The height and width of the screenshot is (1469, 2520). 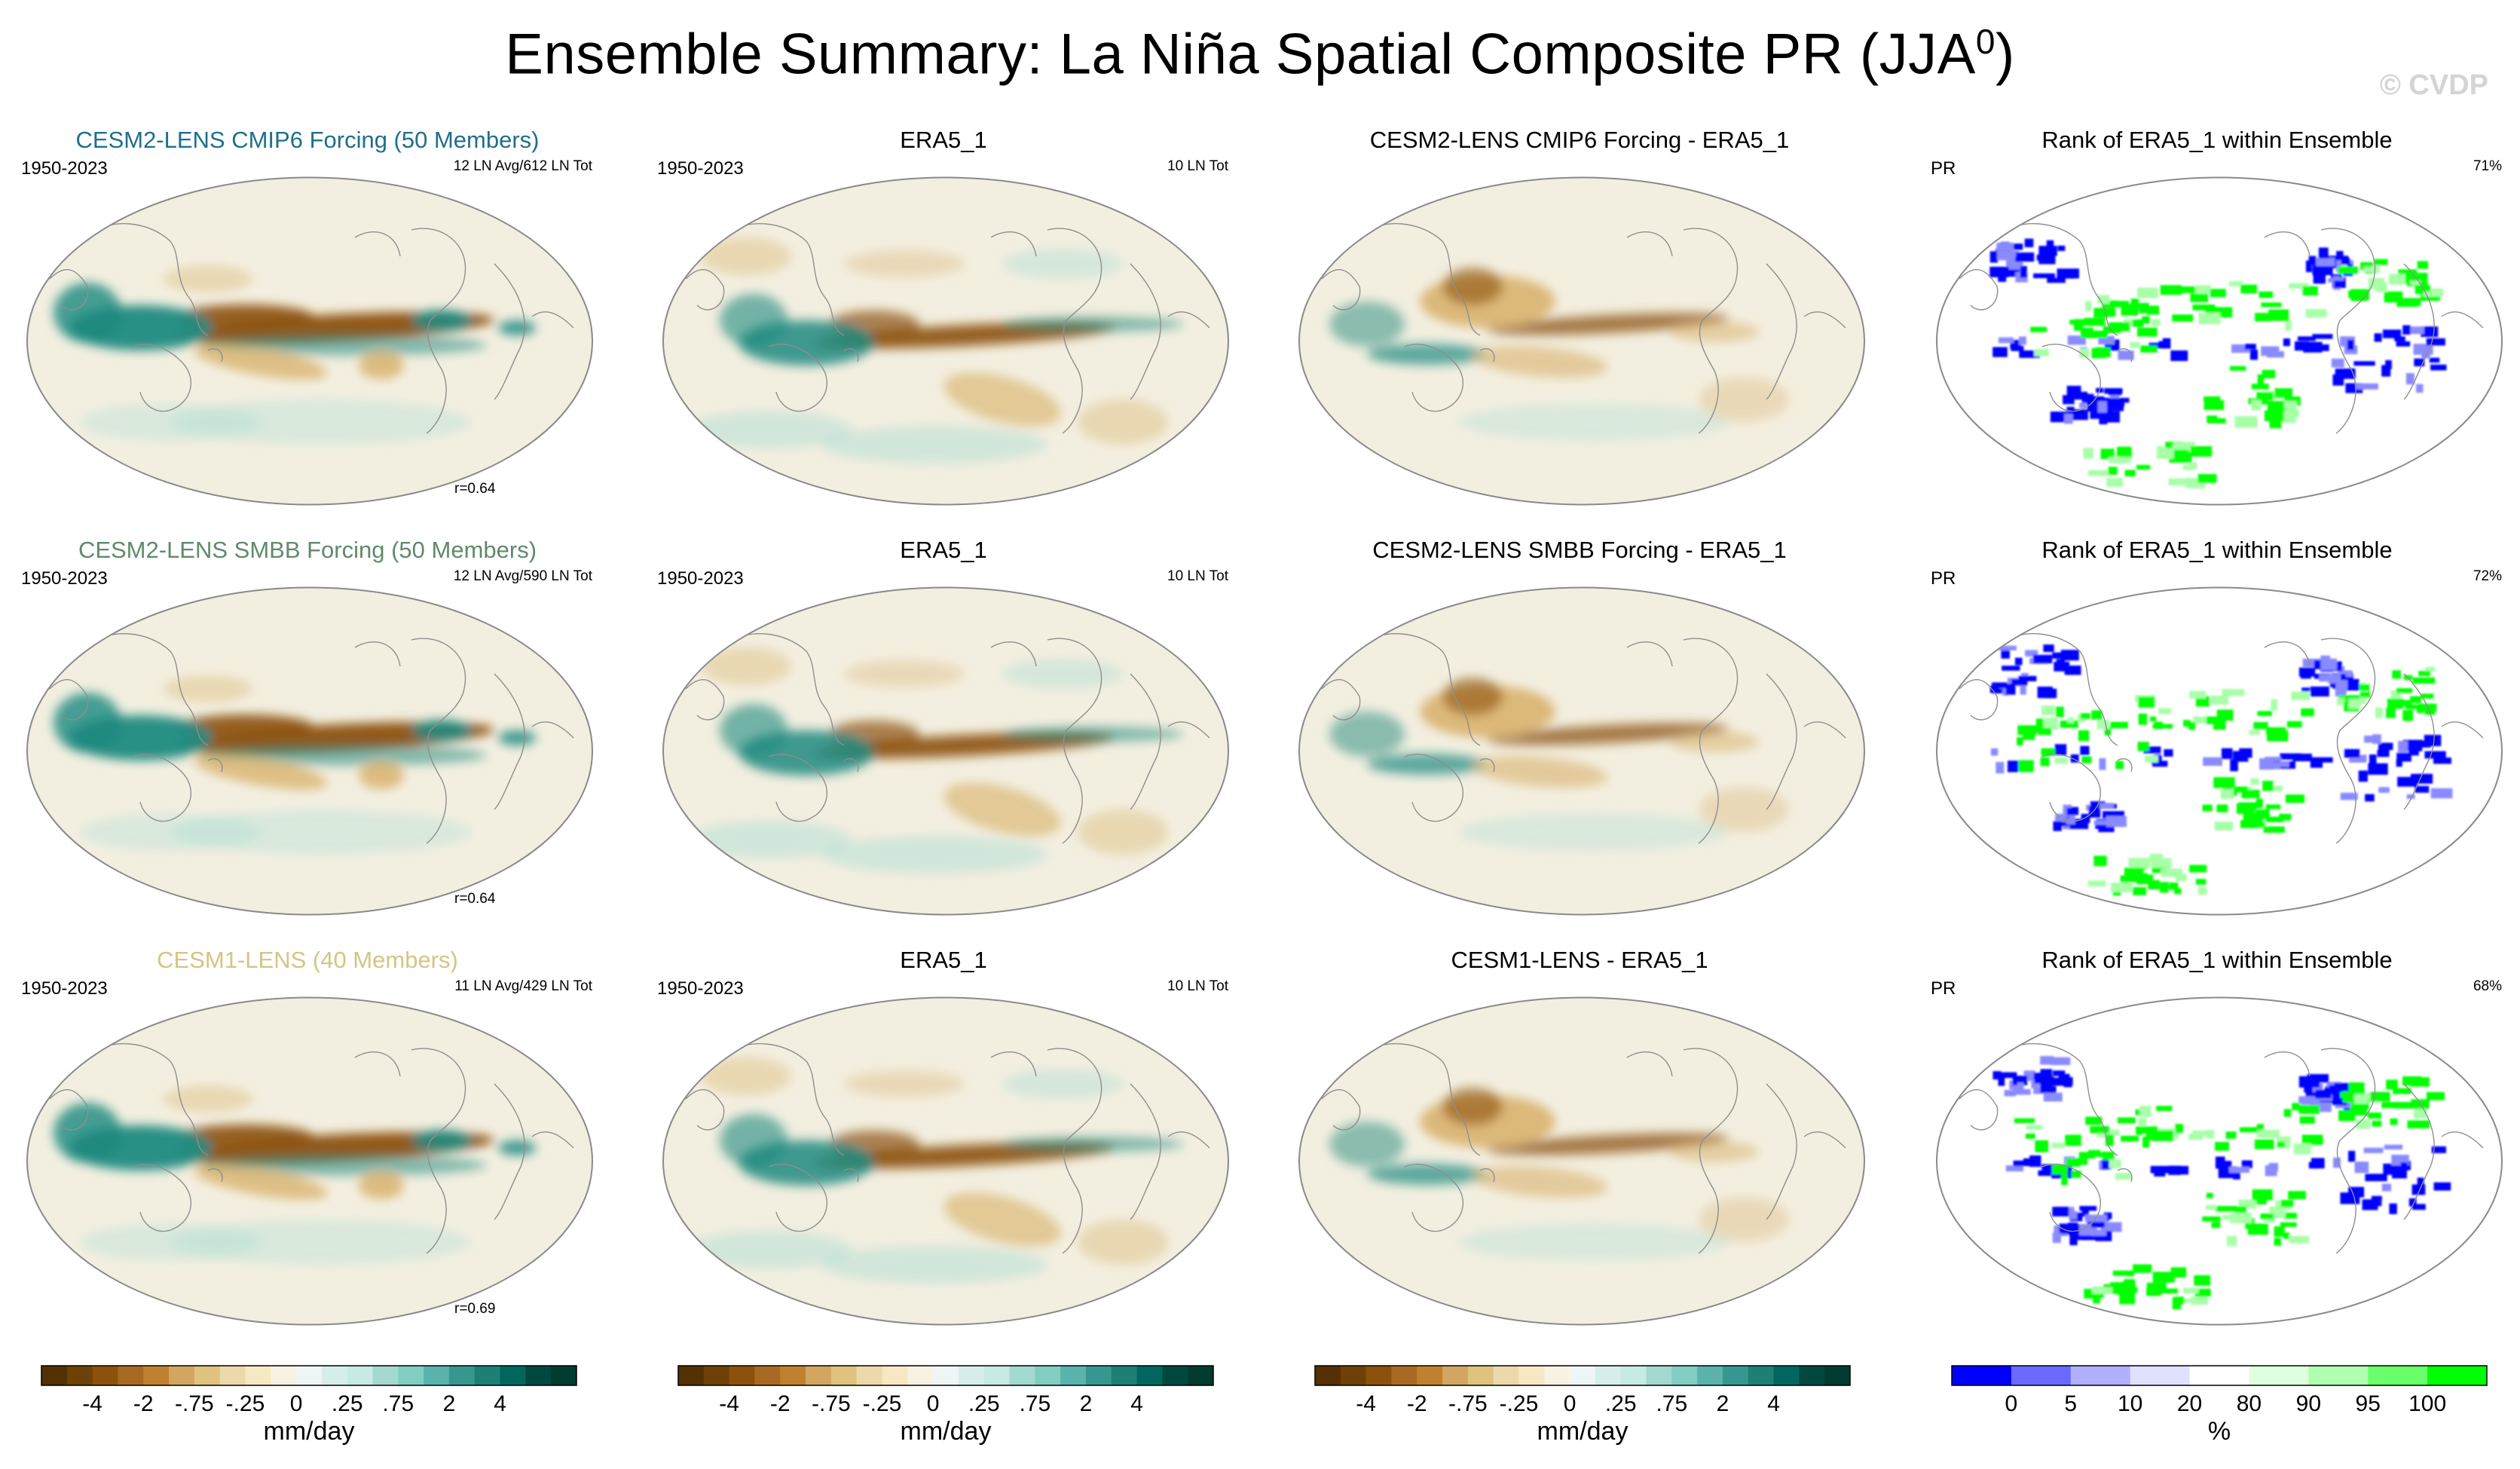 What do you see at coordinates (2487, 166) in the screenshot?
I see `event-count: 71%` at bounding box center [2487, 166].